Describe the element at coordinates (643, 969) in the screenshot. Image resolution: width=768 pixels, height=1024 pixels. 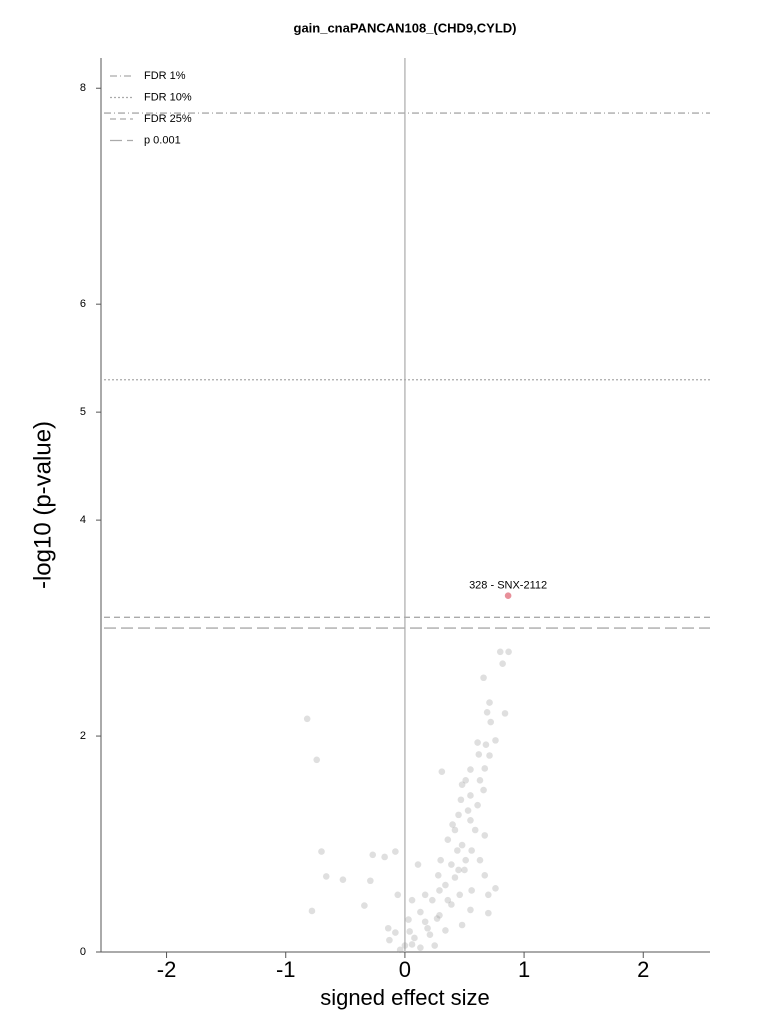
I see `x-tick-label: 2` at that location.